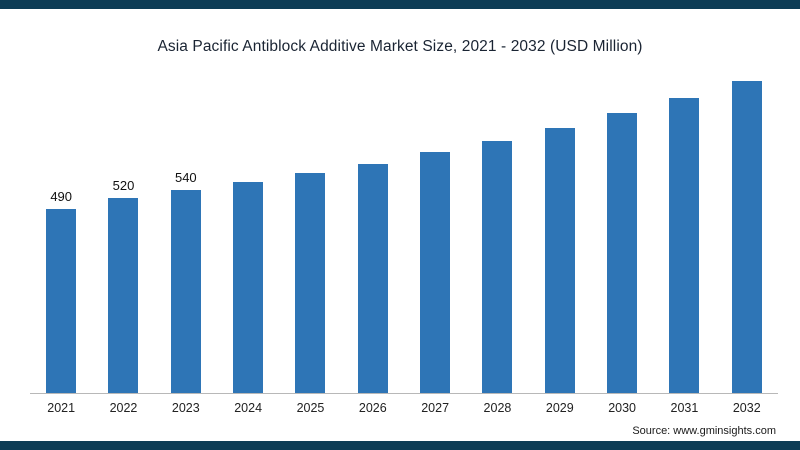 The height and width of the screenshot is (450, 800). Describe the element at coordinates (123, 408) in the screenshot. I see `year-label: 2022` at that location.